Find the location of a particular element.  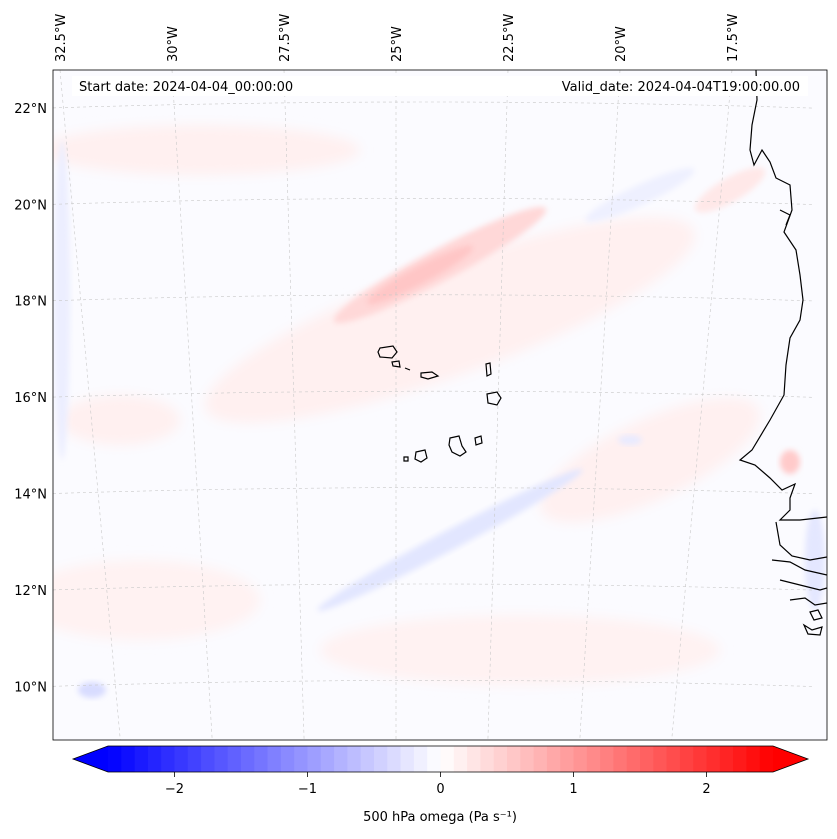

sal-island is located at coordinates (488, 369).